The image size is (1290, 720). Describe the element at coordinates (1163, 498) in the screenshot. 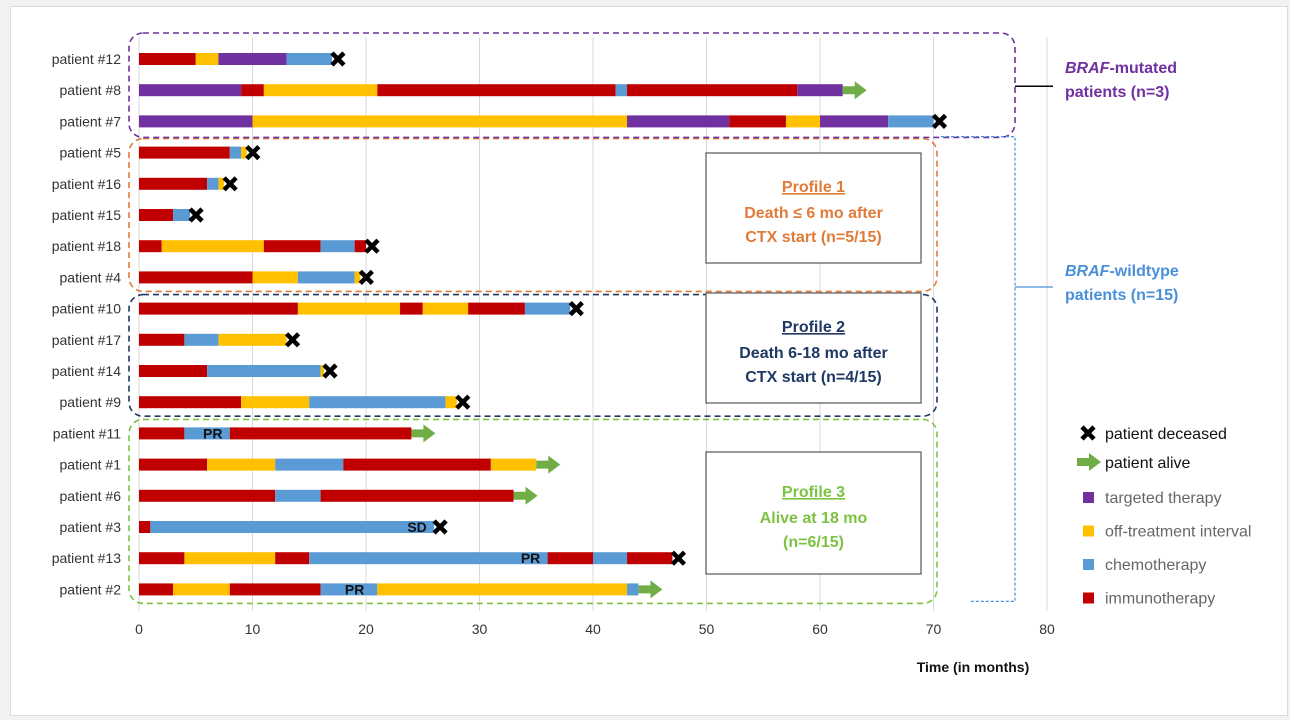

I see `legend-treatment-label: targeted therapy` at that location.